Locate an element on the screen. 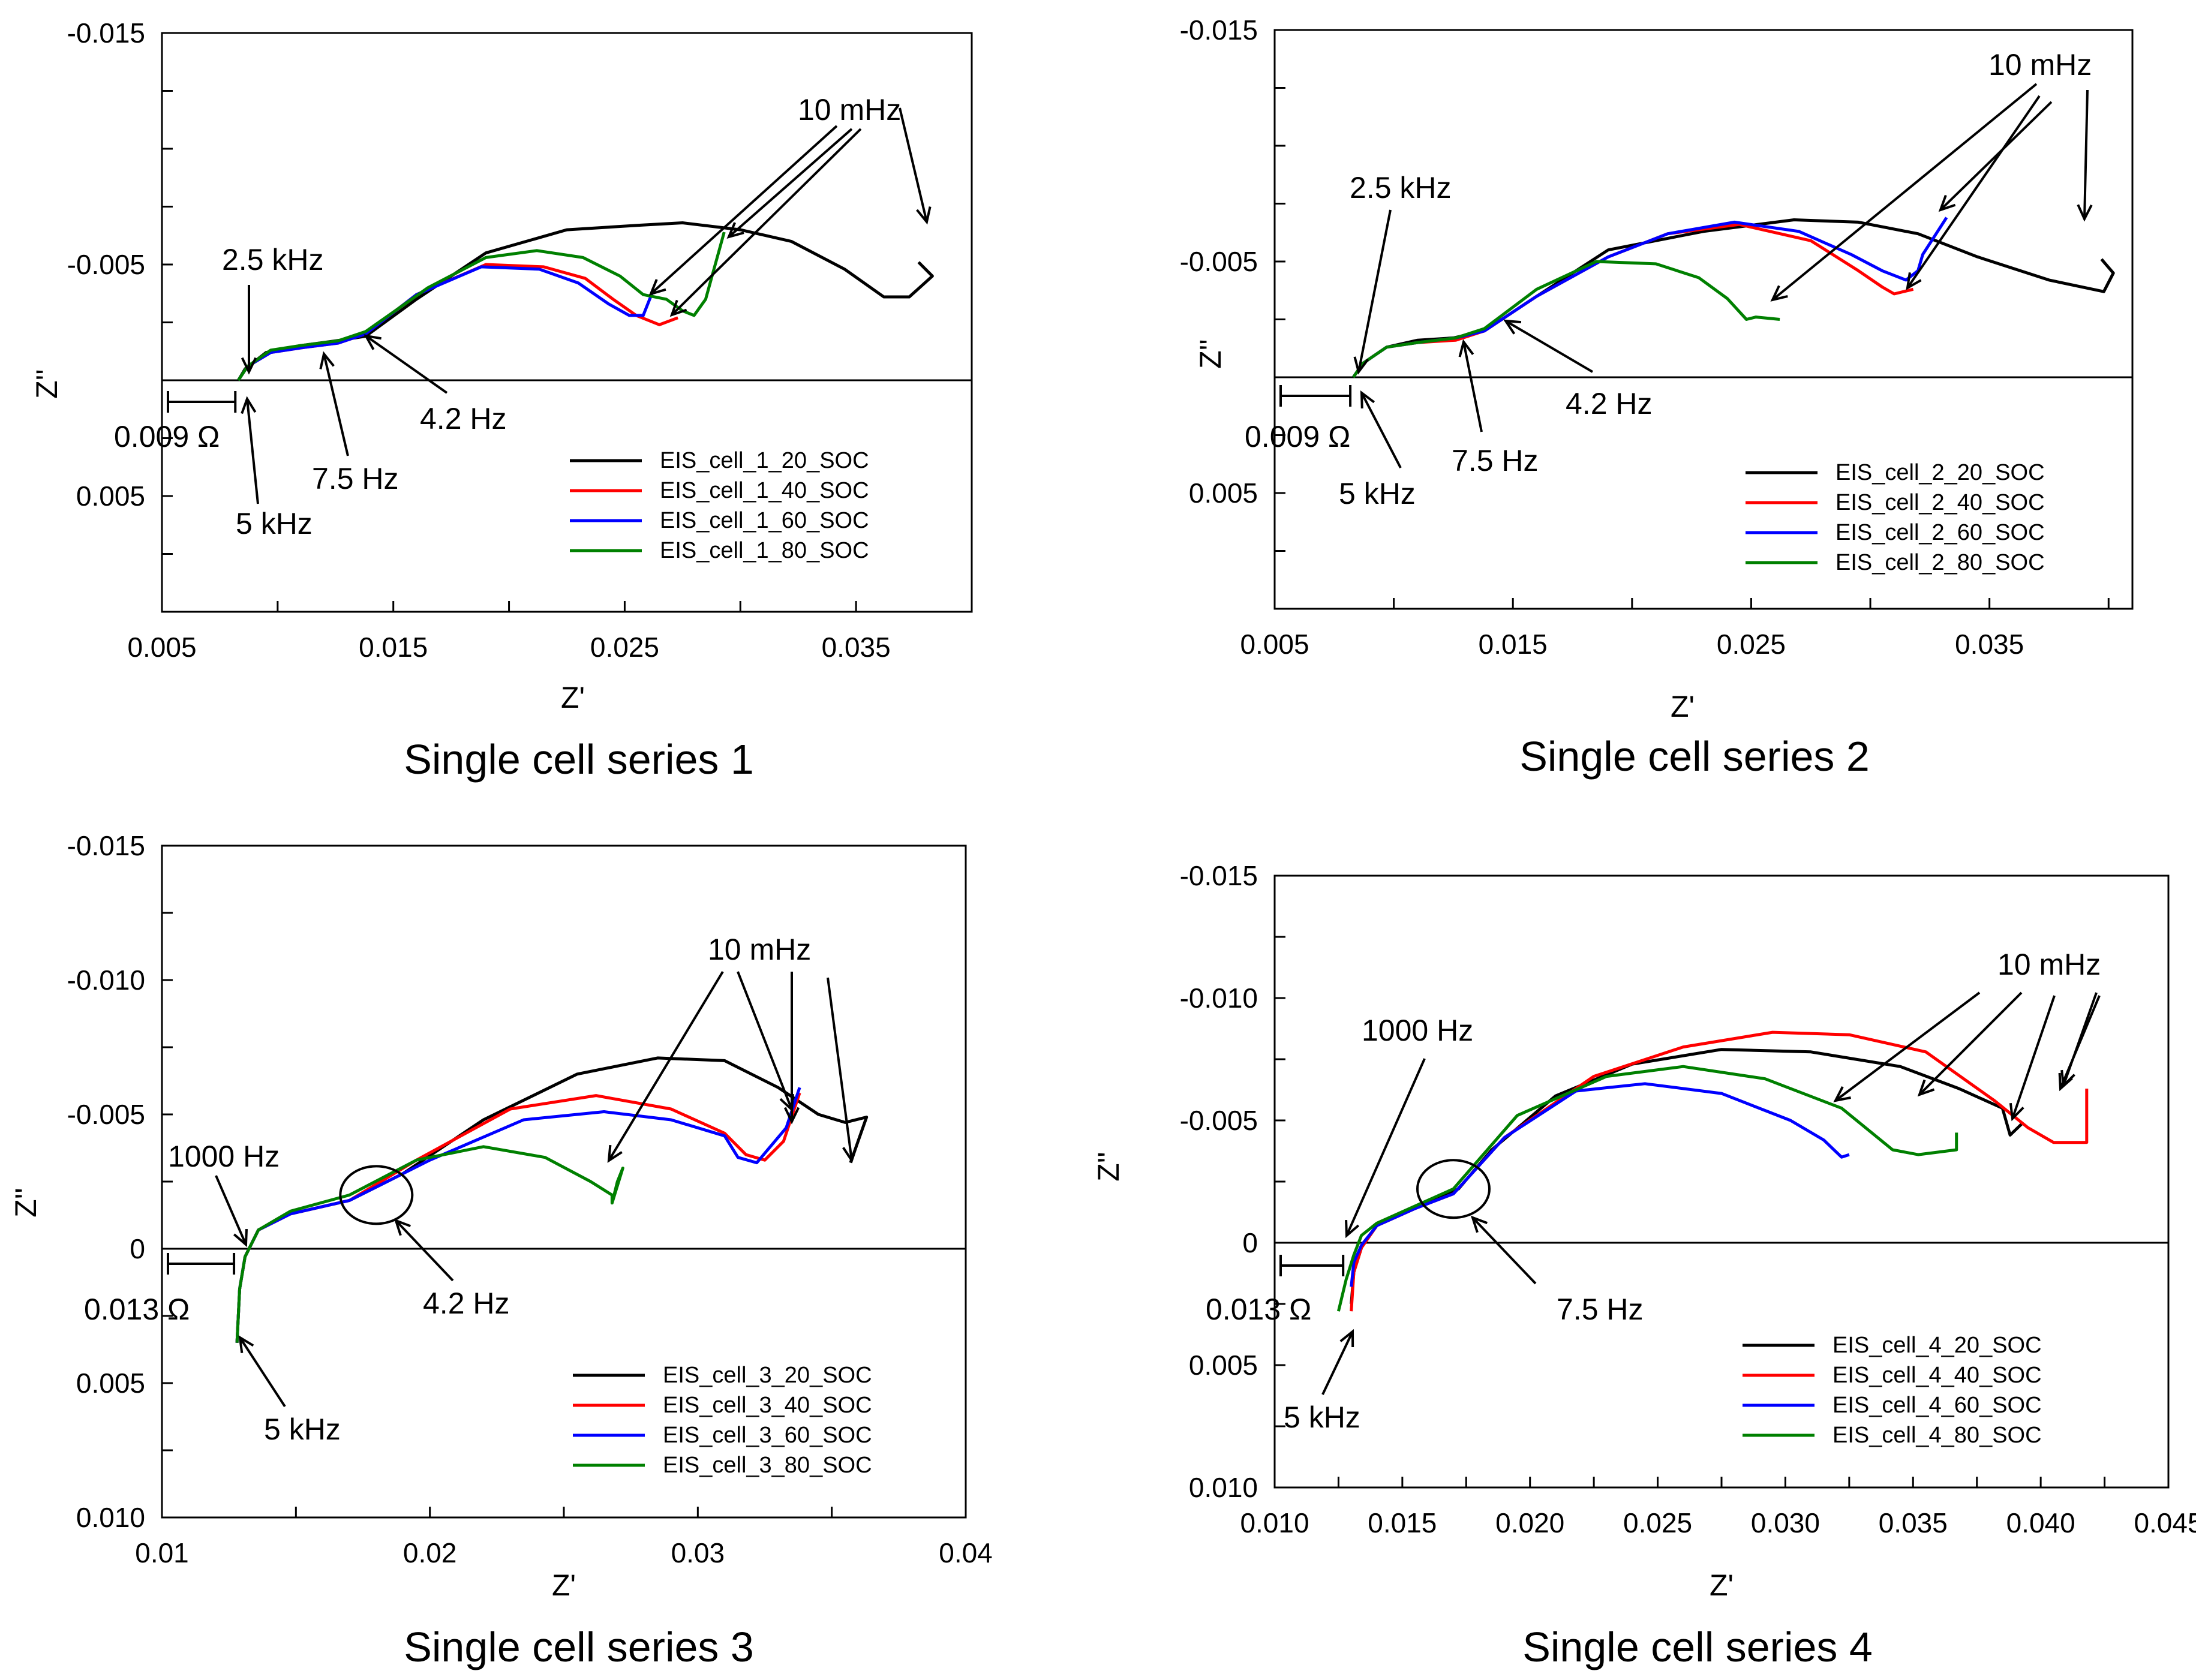  x-tick-label: 0.040 is located at coordinates (2040, 1522).